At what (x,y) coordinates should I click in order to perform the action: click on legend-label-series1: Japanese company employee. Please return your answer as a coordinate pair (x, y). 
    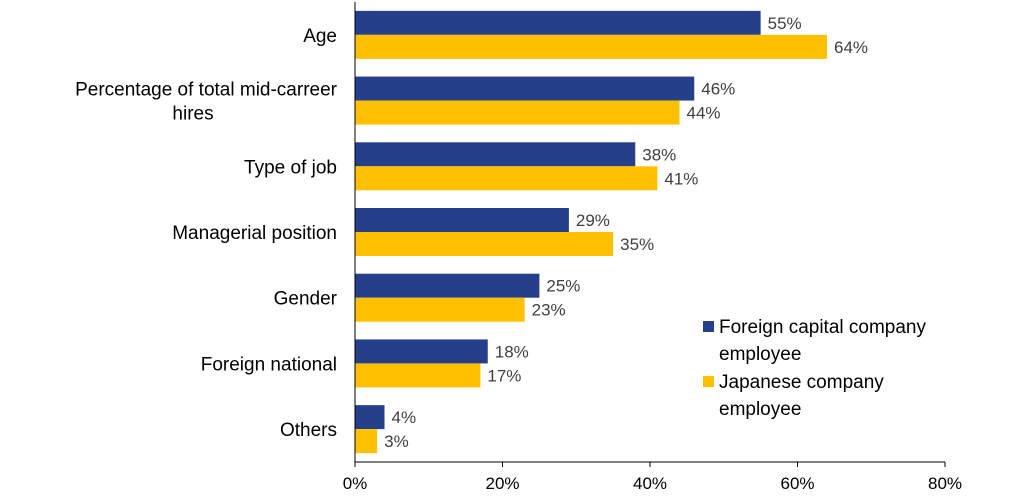
    Looking at the image, I should click on (801, 396).